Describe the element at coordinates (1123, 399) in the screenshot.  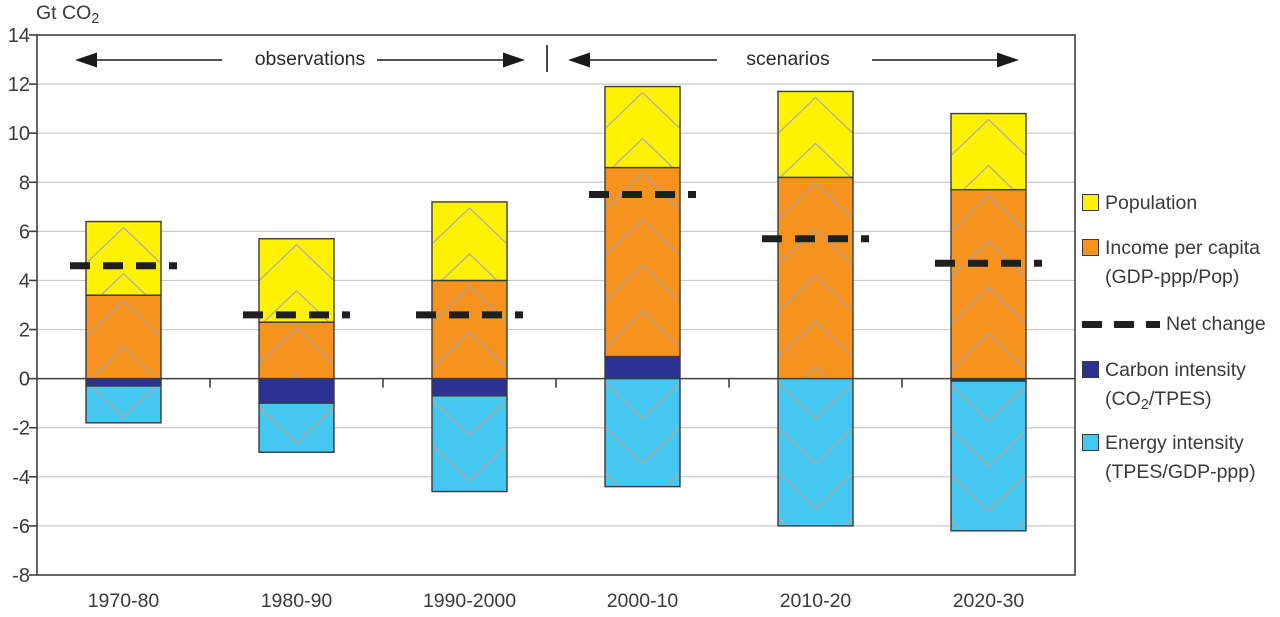
I see `legend-label-carbon-pre: (CO` at that location.